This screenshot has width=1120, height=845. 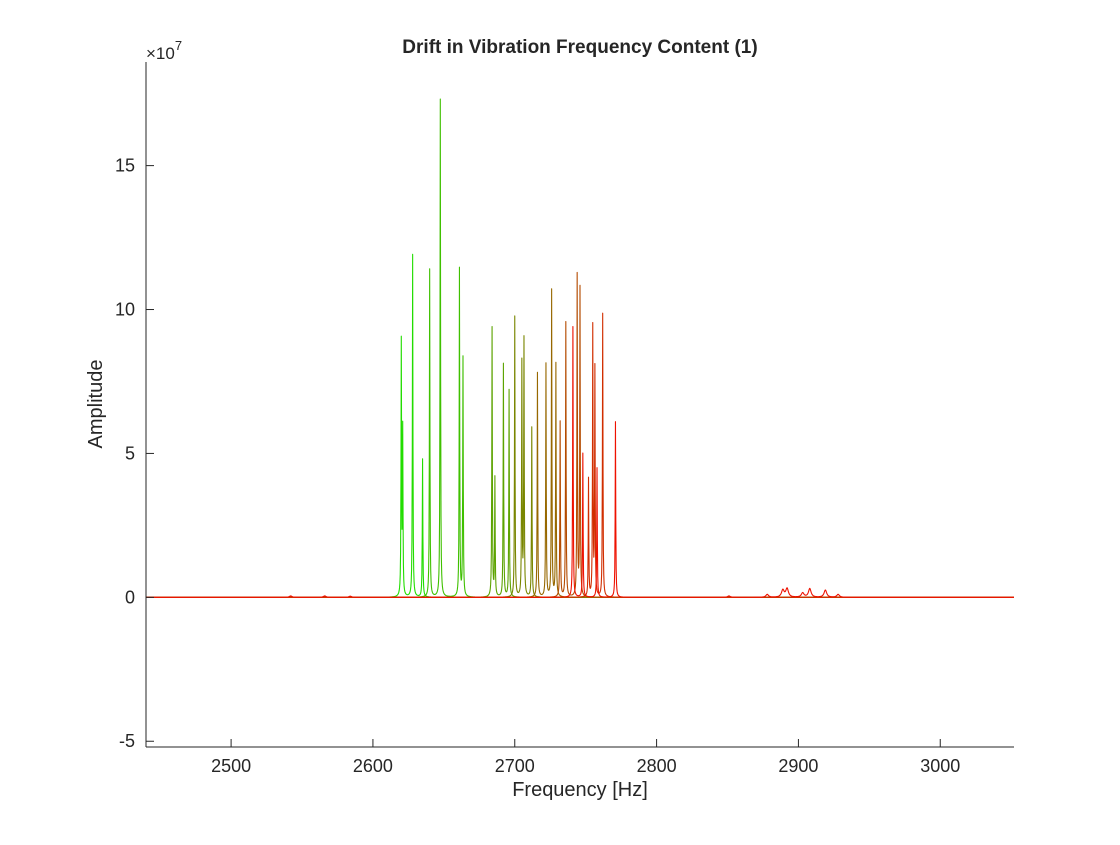 I want to click on y-exponent-label: ×10⁷, so click(x=164, y=50).